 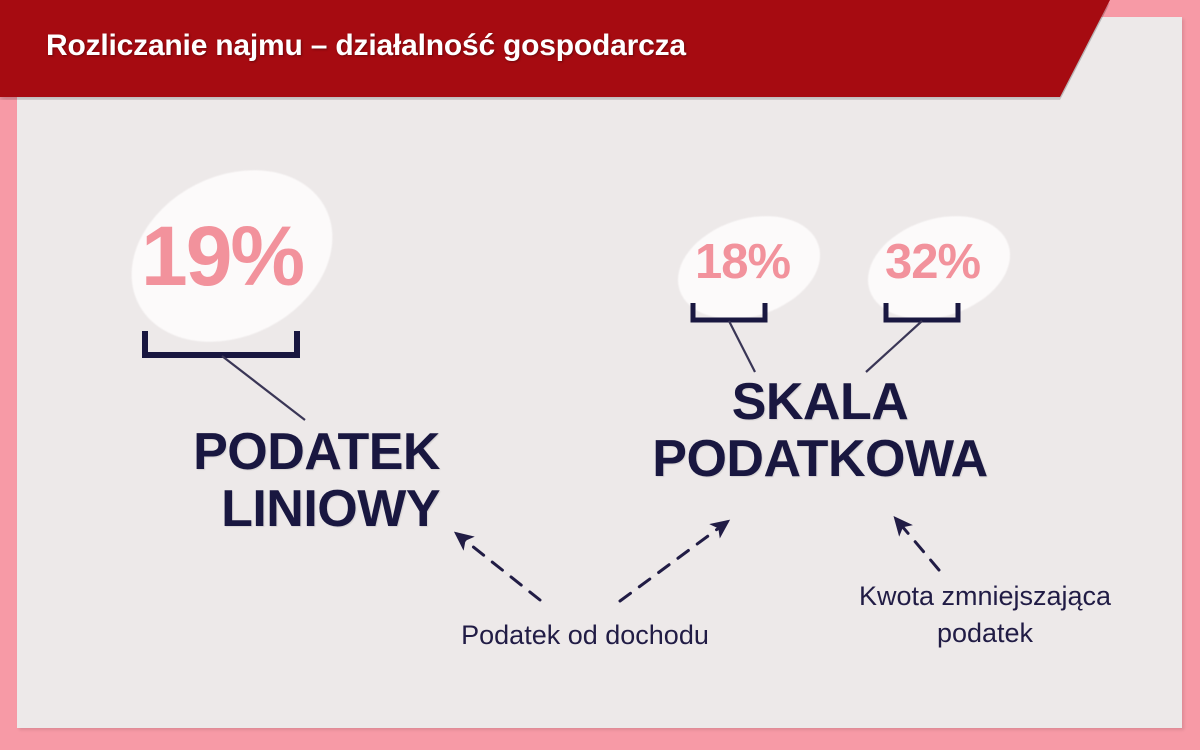 I want to click on rate-value-18: 18%, so click(x=743, y=262).